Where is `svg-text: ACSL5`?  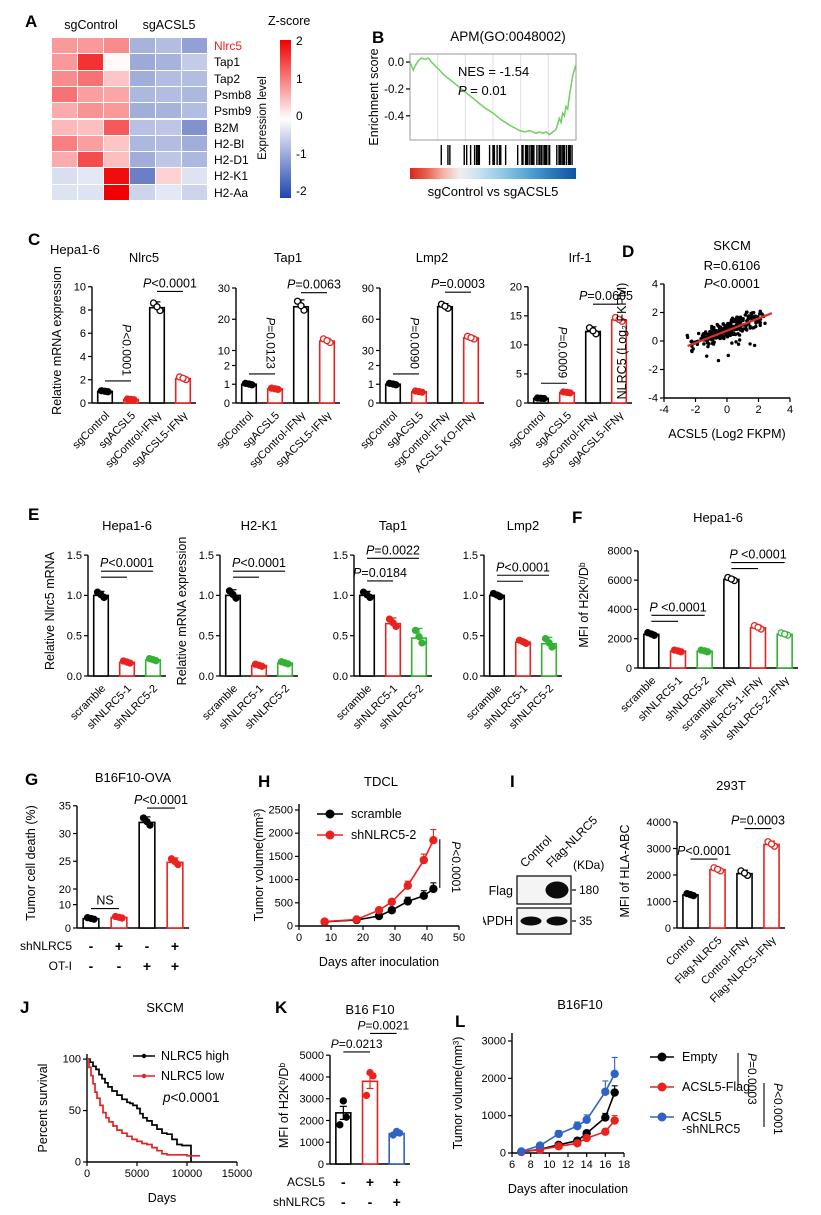 svg-text: ACSL5 is located at coordinates (306, 1182).